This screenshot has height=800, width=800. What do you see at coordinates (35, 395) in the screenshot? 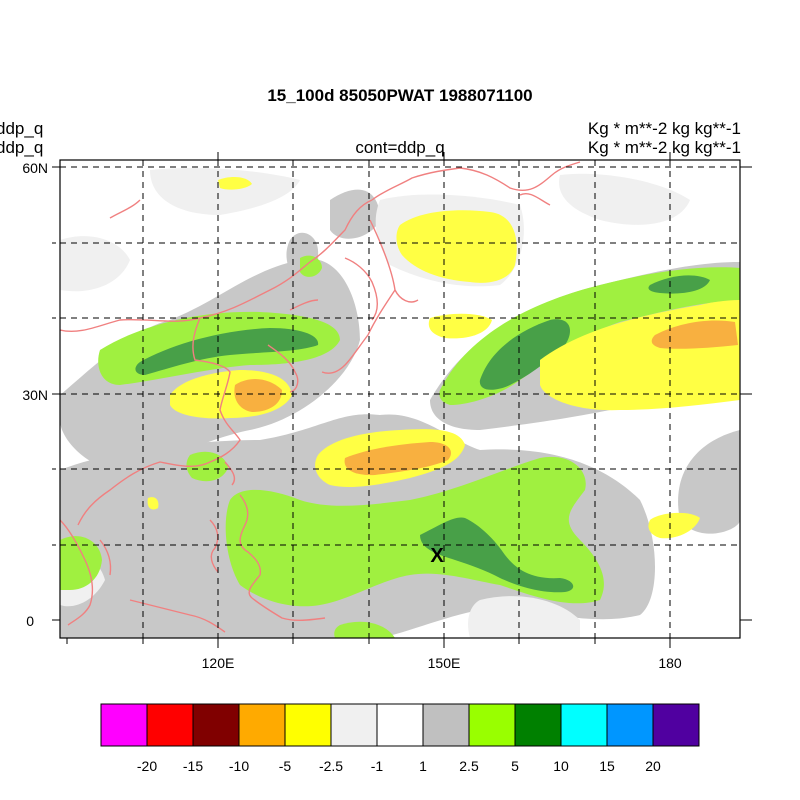
I see `lat-label-30n: 30N` at bounding box center [35, 395].